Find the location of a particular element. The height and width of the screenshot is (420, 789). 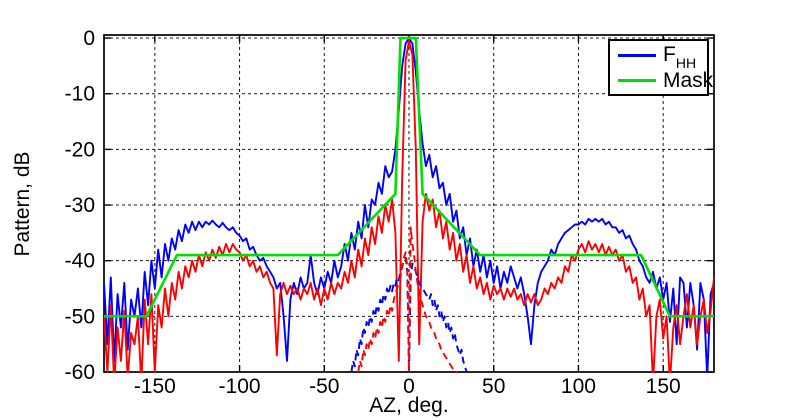

legend-line-fhh-swatch is located at coordinates (637, 56).